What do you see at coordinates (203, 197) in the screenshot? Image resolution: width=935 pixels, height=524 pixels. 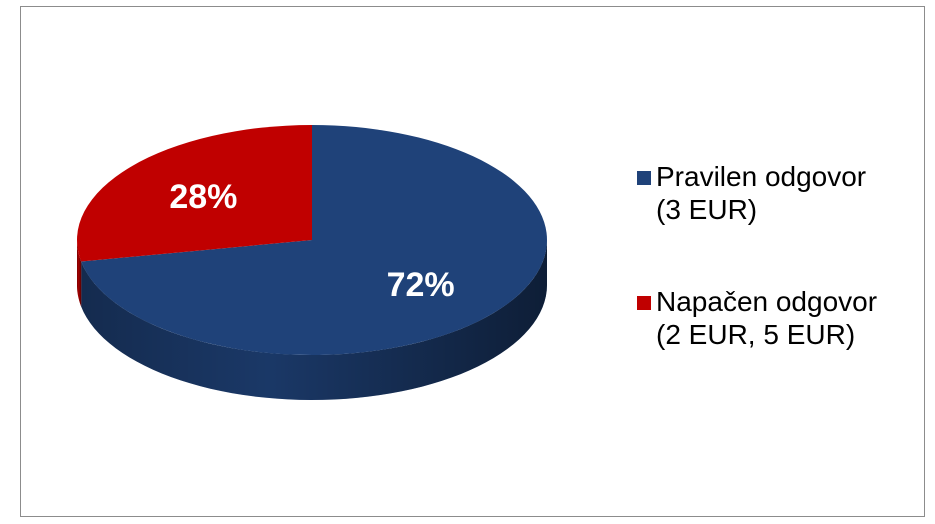 I see `data-label: 28%` at bounding box center [203, 197].